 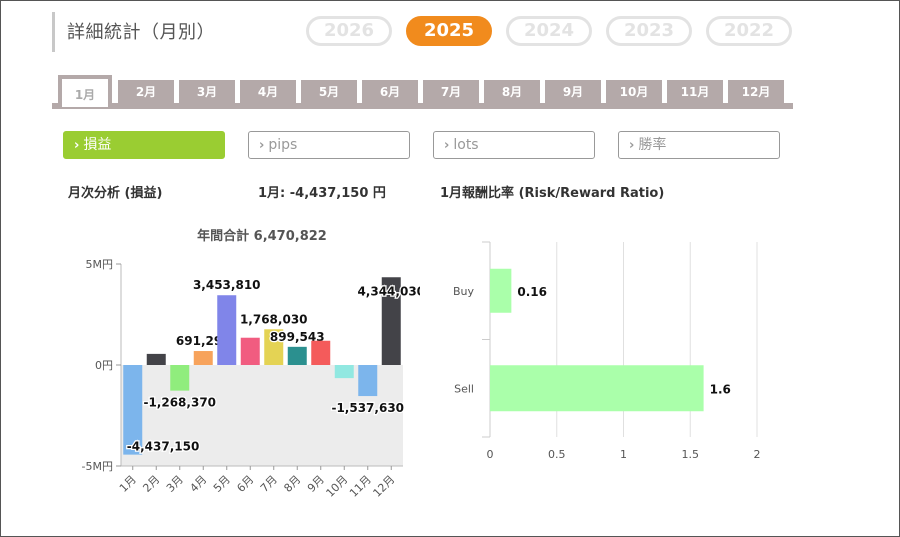 I want to click on data-label: 3,453,810, so click(x=227, y=285).